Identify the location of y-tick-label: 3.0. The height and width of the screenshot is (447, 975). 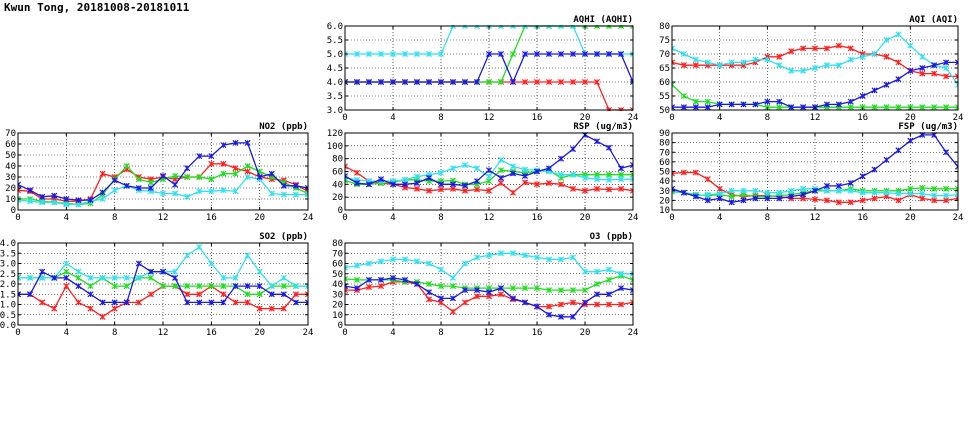
(8, 265).